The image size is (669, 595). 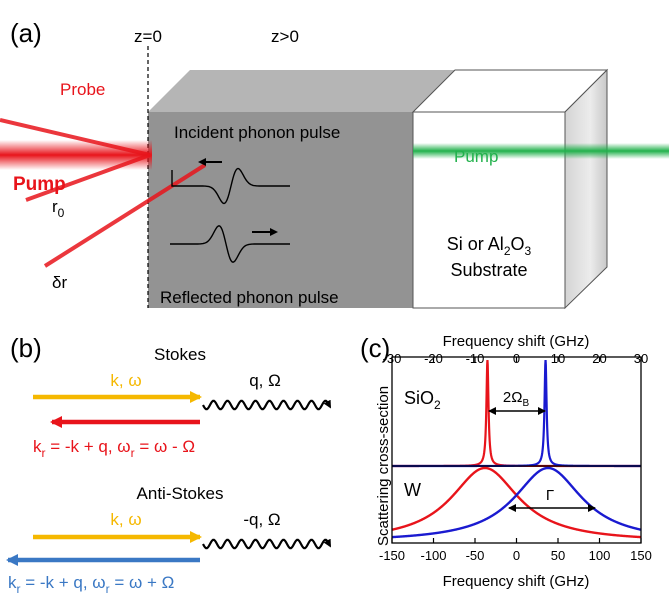 What do you see at coordinates (550, 495) in the screenshot?
I see `gamma-label: Γ` at bounding box center [550, 495].